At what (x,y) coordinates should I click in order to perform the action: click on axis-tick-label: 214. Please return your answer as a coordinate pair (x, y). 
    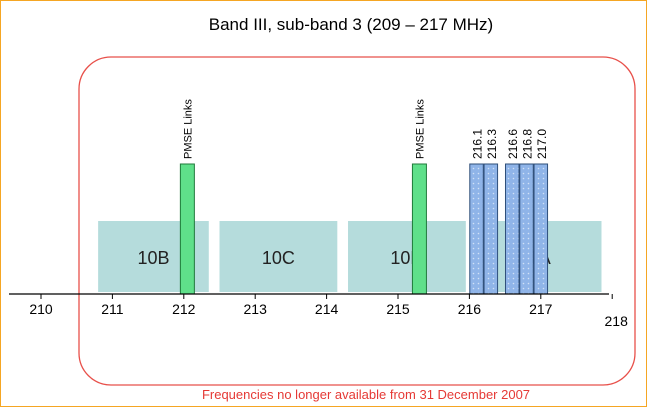
    Looking at the image, I should click on (327, 309).